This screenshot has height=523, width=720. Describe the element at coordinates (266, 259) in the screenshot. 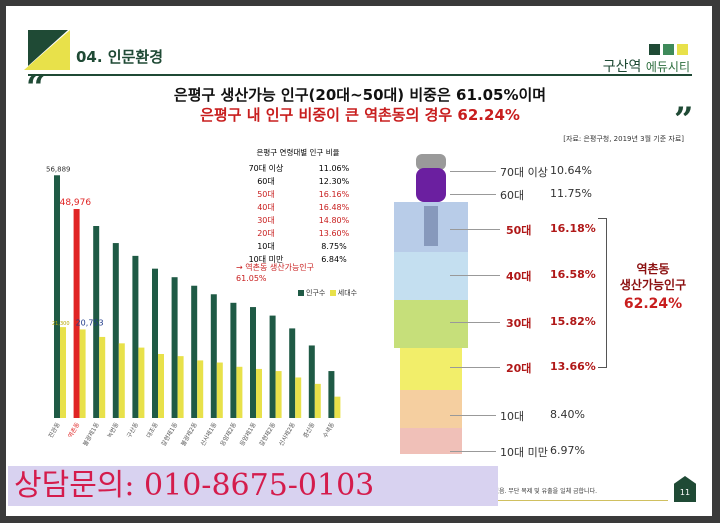

I see `age-cell: 10대 미만` at that location.